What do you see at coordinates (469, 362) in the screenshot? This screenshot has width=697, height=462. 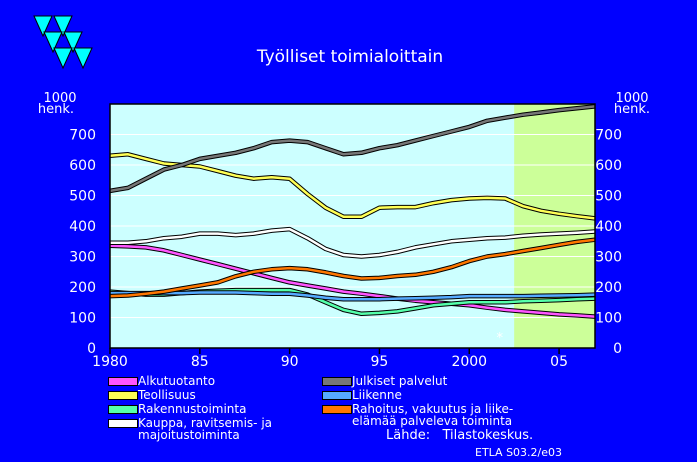 I see `x-tick-label: 2000` at bounding box center [469, 362].